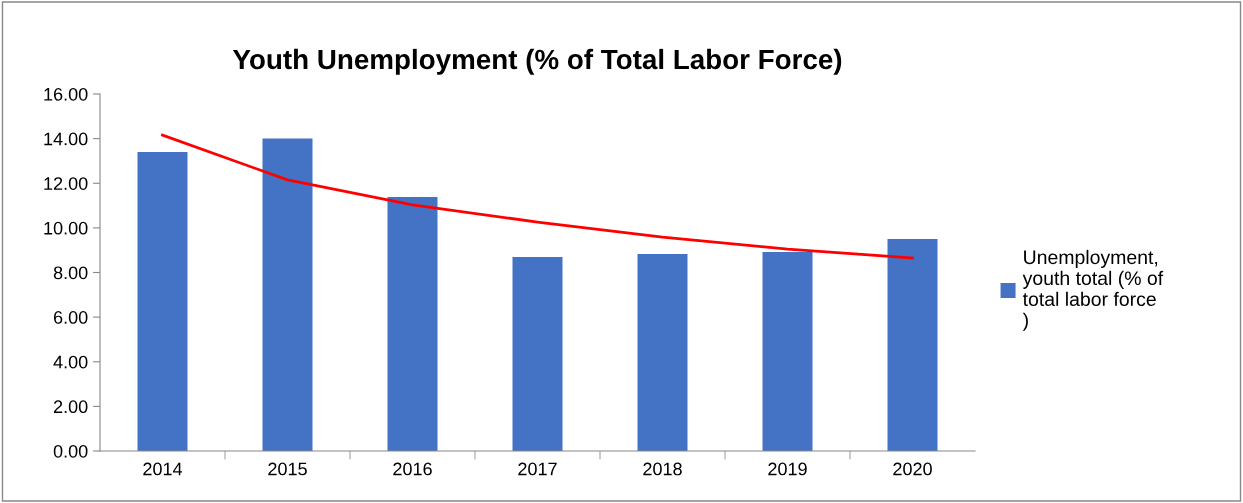  I want to click on y-tick-label: 16.00, so click(66, 94).